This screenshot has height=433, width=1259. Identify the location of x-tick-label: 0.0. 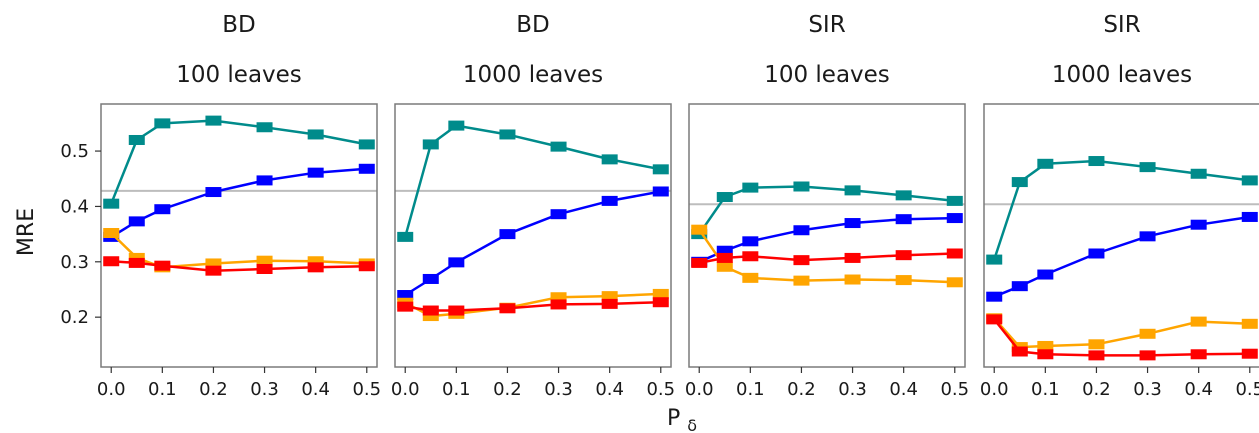
(405, 389).